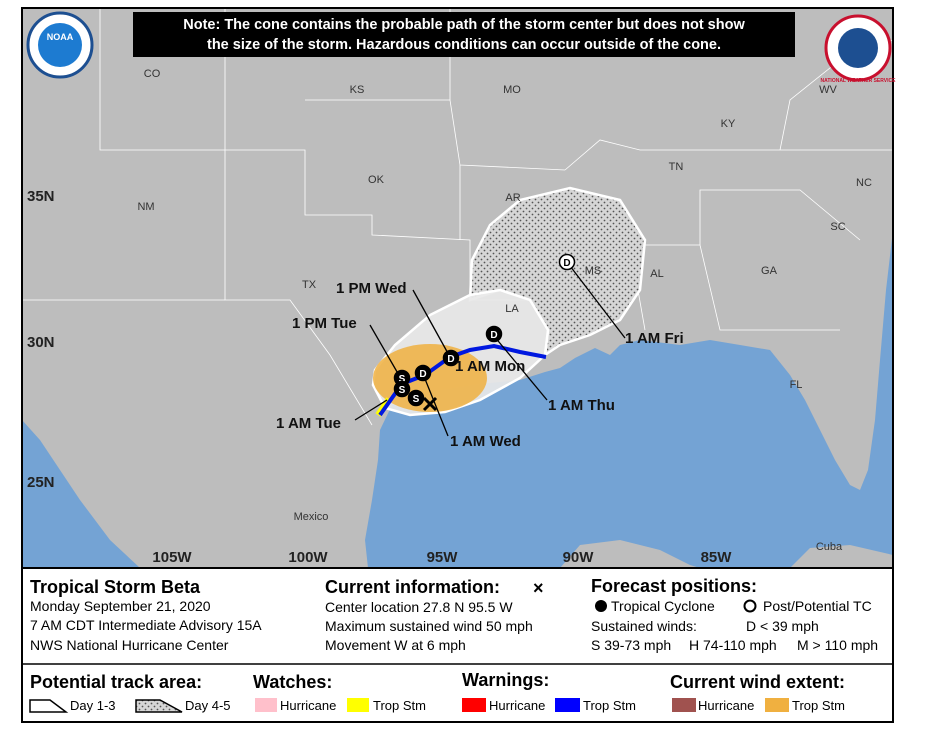  I want to click on post-icon, so click(750, 606).